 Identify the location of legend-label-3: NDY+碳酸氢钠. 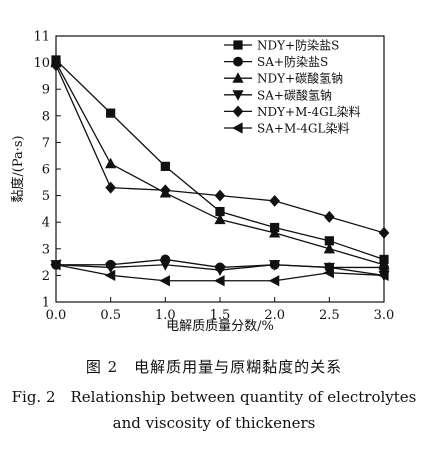
(300, 78).